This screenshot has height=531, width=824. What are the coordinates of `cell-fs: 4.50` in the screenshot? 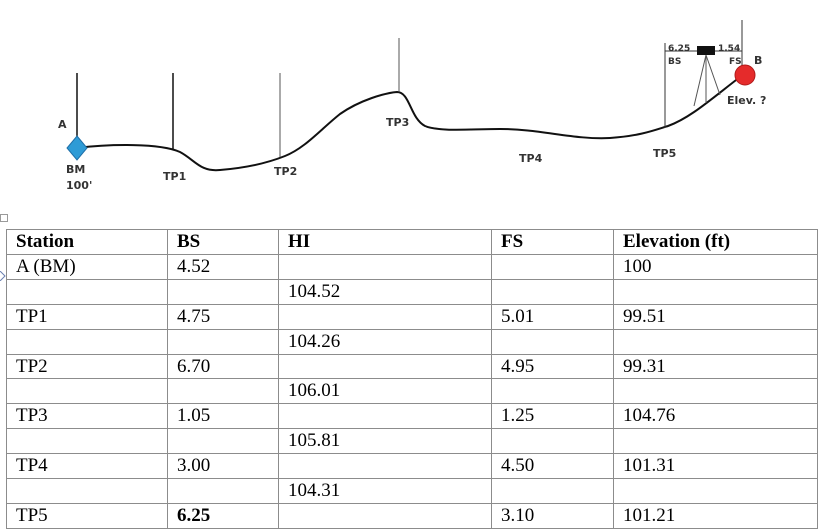 It's located at (552, 466).